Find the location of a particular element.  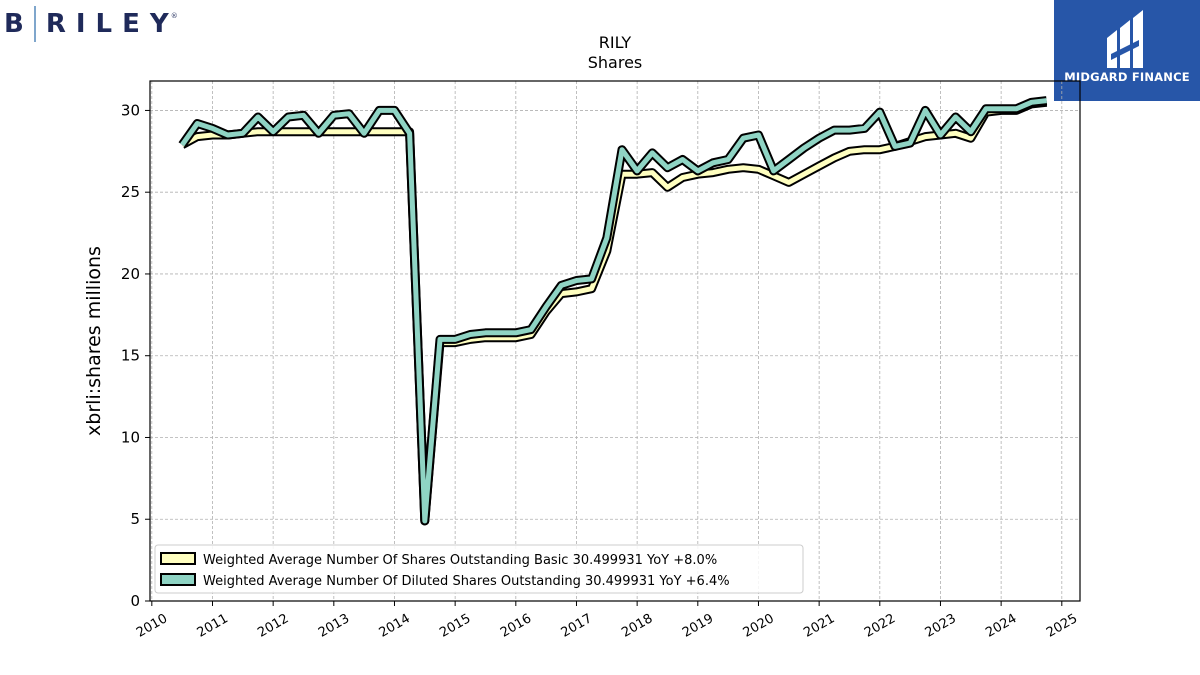

x-tick-label: 2012 is located at coordinates (273, 626).